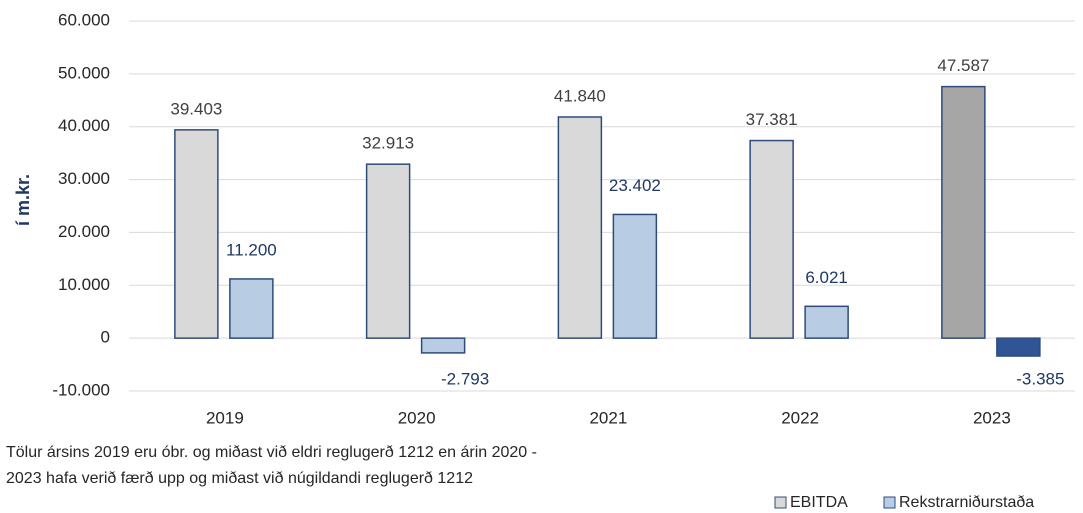  I want to click on y-axis-title: í m.kr., so click(23, 200).